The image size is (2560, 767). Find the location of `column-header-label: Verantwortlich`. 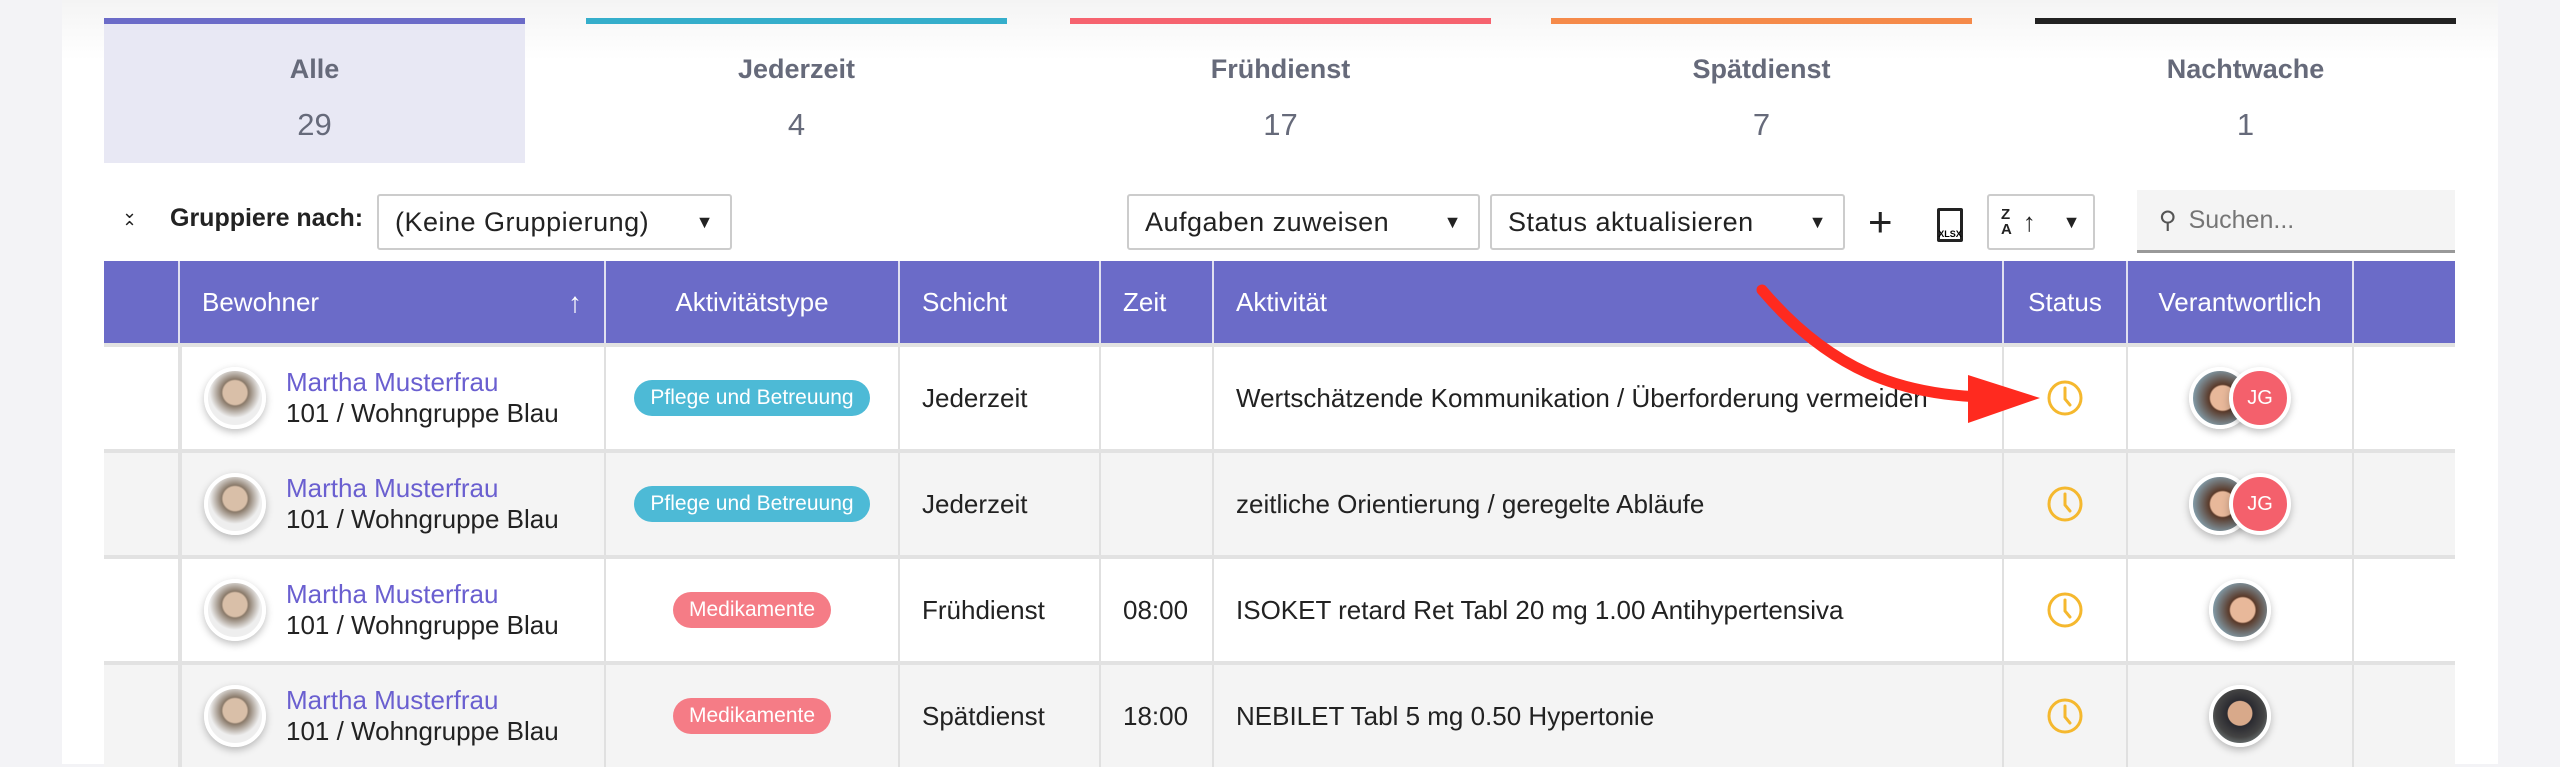

column-header-label: Verantwortlich is located at coordinates (2240, 302).